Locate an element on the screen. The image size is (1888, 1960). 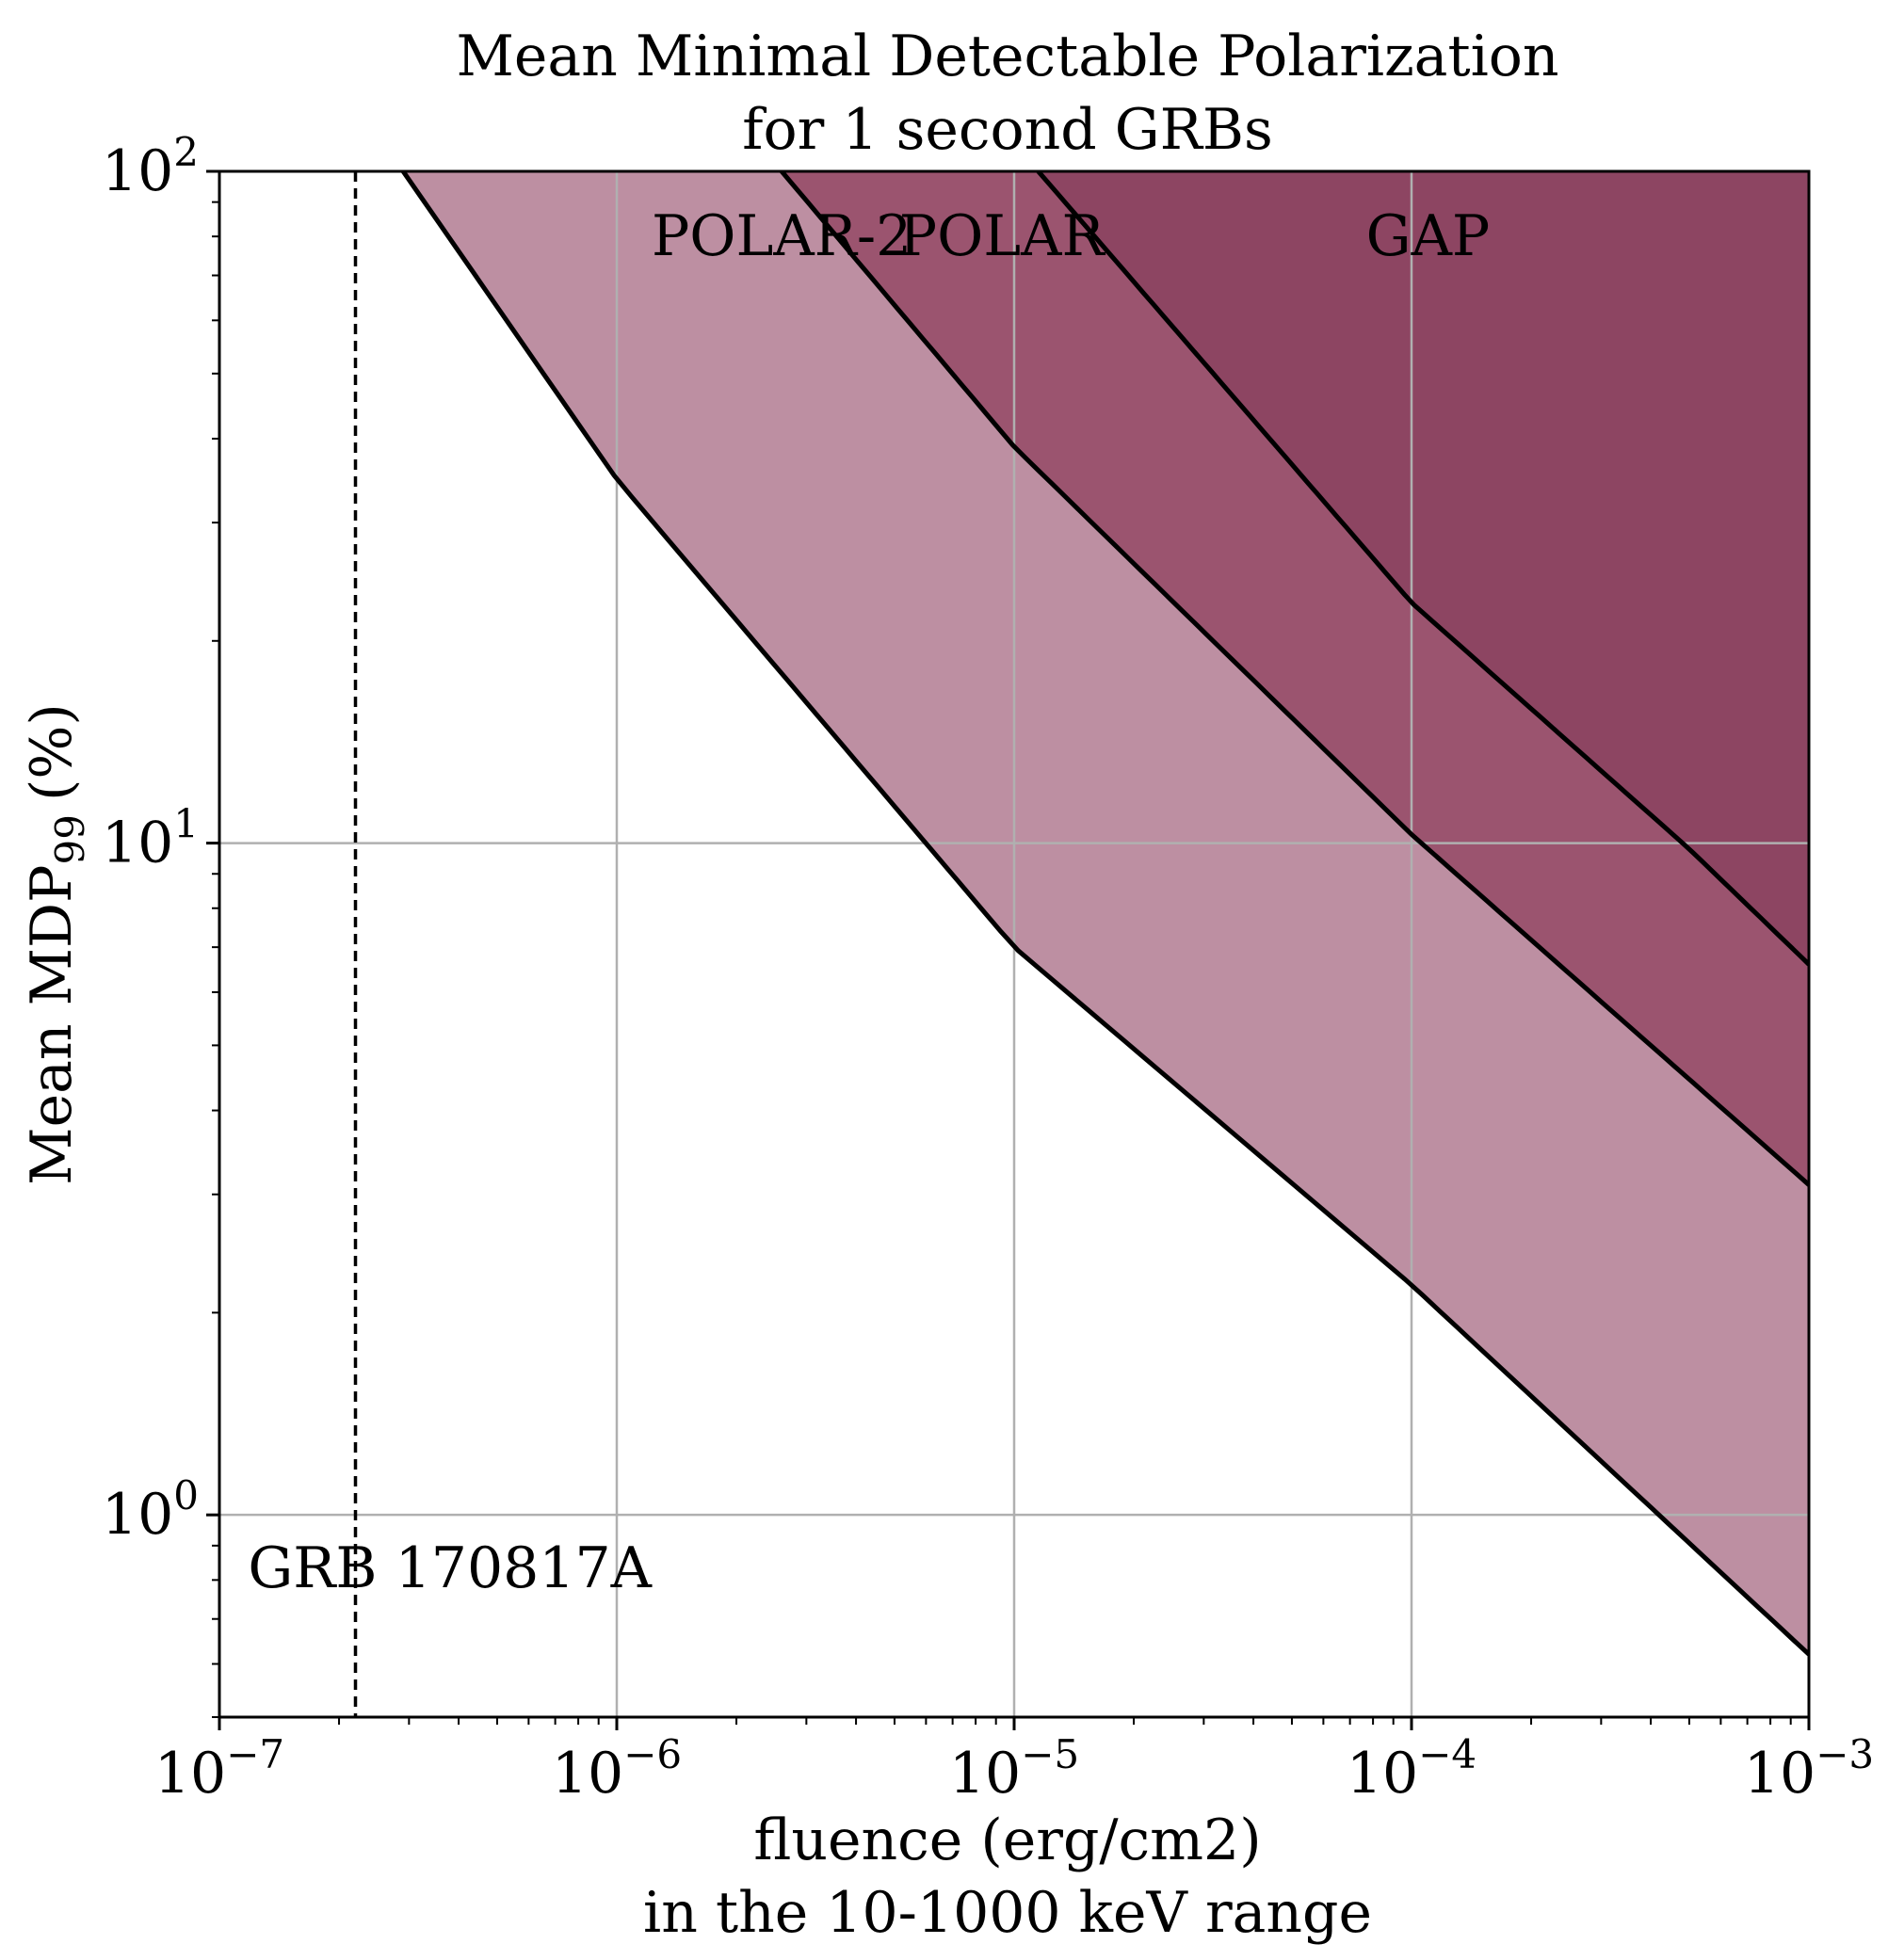
x-axis-label-line1: fluence (erg/cm2) is located at coordinates (1007, 1840).